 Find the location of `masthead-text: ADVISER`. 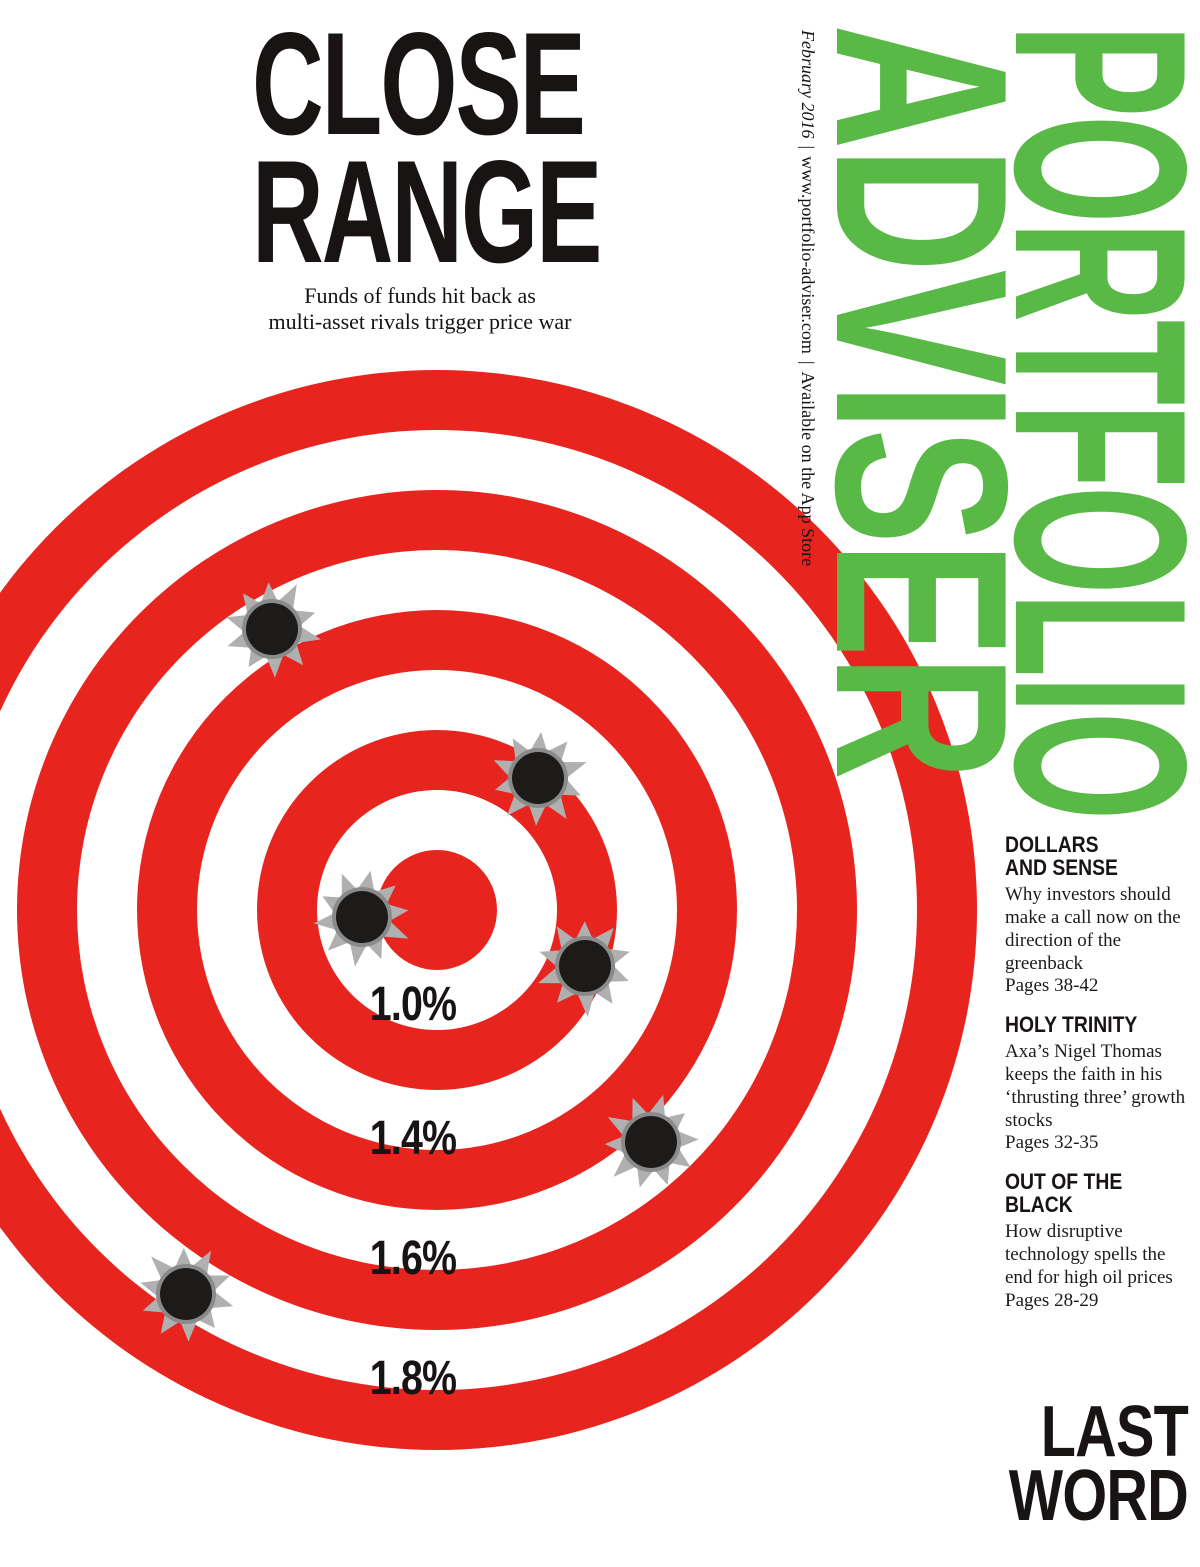

masthead-text: ADVISER is located at coordinates (922, 401).